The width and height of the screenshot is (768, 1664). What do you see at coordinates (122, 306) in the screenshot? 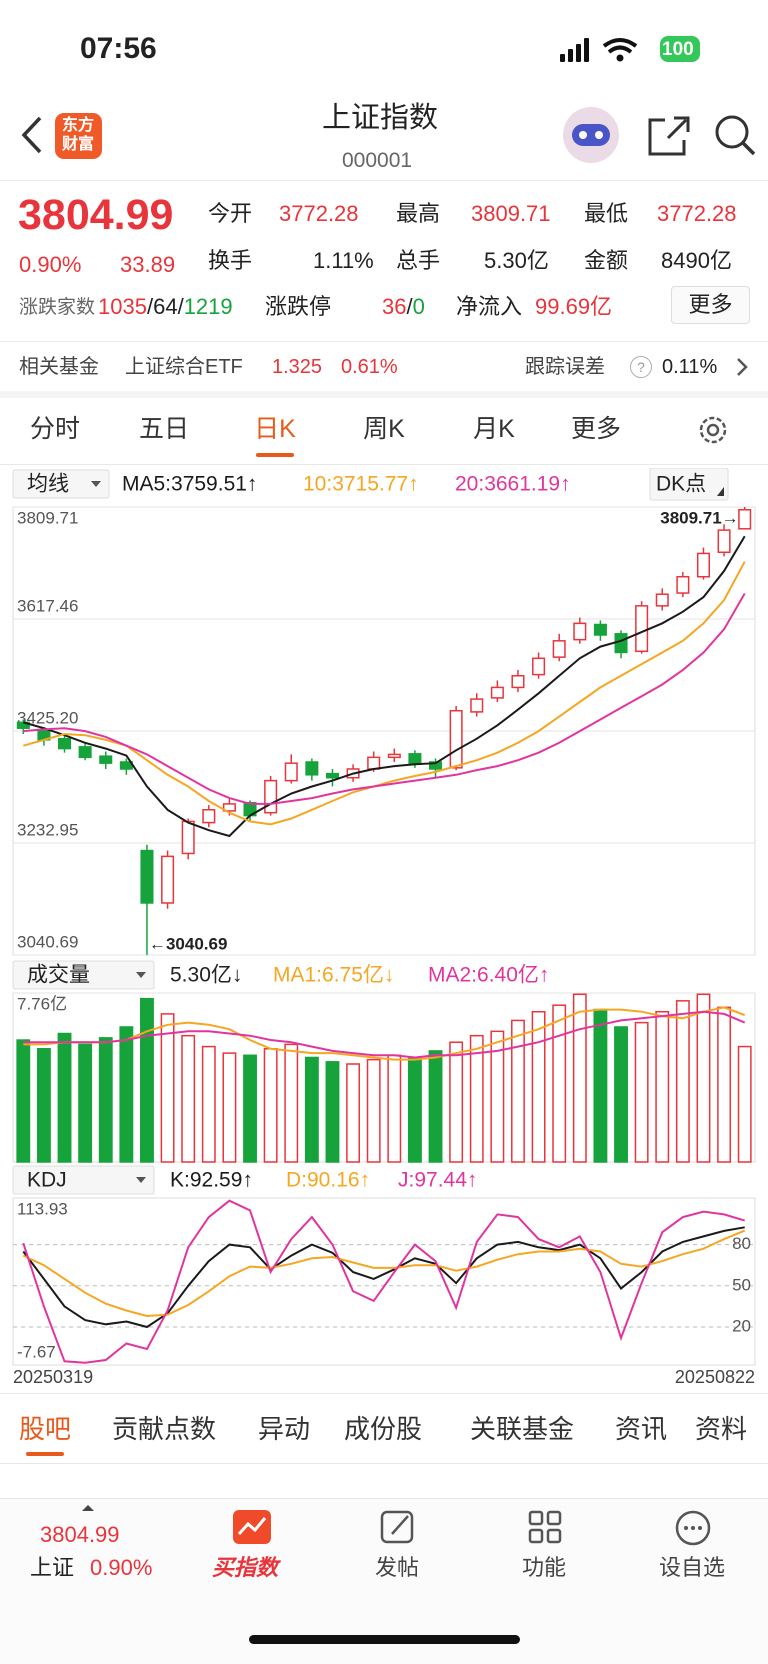
I see `up: 1035` at bounding box center [122, 306].